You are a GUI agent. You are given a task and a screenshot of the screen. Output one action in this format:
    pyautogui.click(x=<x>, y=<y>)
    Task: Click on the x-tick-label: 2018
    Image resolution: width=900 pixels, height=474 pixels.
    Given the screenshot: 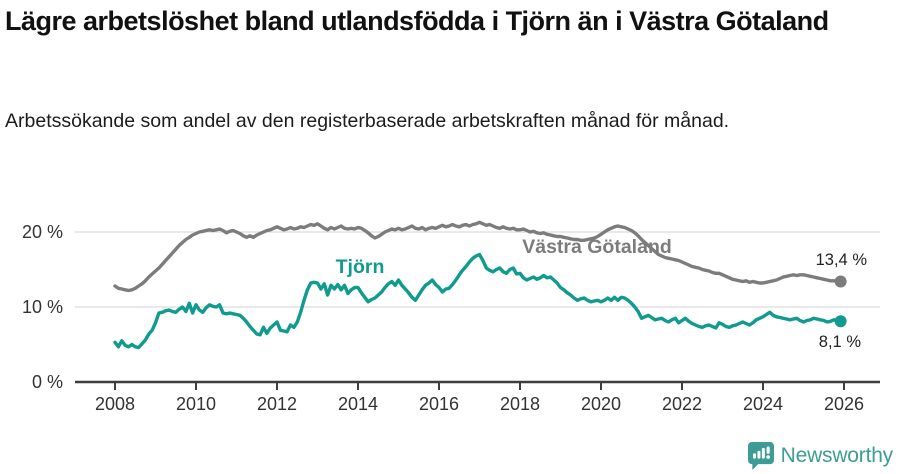 What is the action you would take?
    pyautogui.click(x=520, y=404)
    